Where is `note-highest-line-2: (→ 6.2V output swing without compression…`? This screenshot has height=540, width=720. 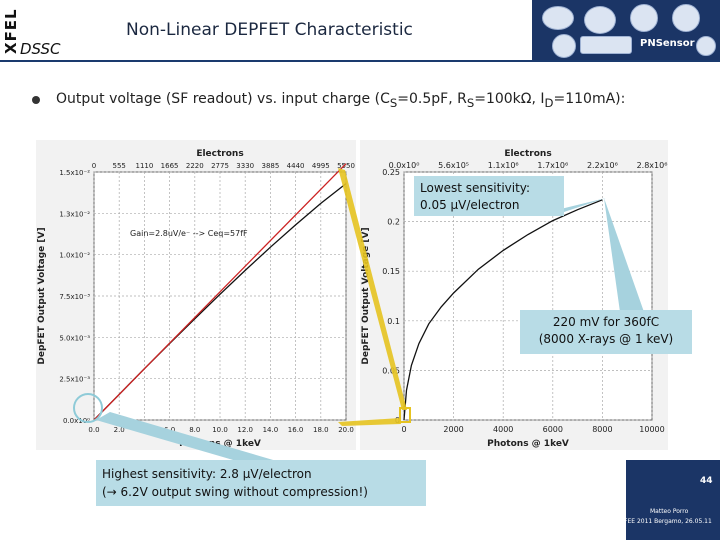 note-highest-line-2: (→ 6.2V output swing without compression… is located at coordinates (235, 492).